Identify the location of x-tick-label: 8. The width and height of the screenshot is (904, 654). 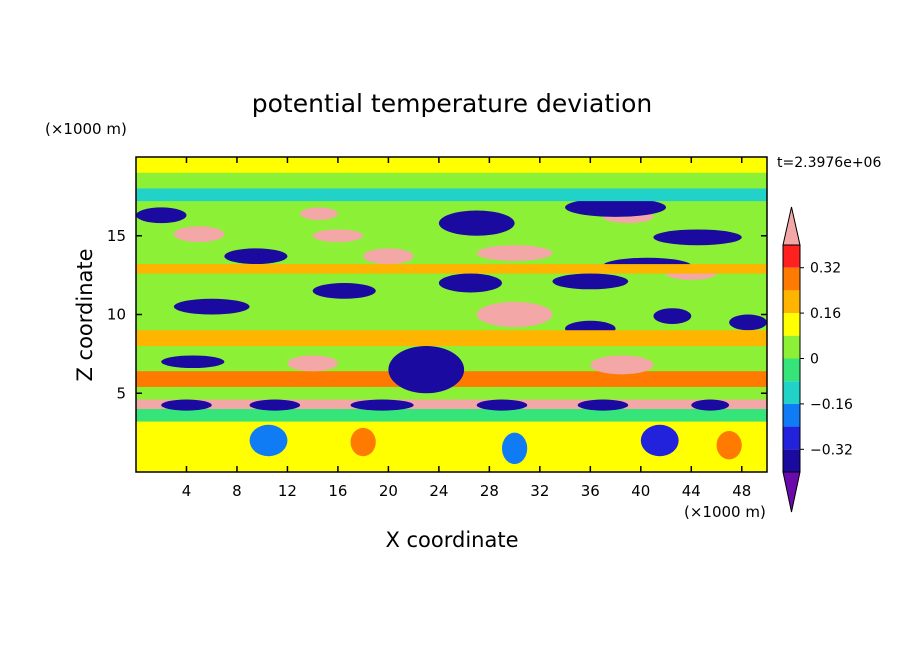
(237, 491).